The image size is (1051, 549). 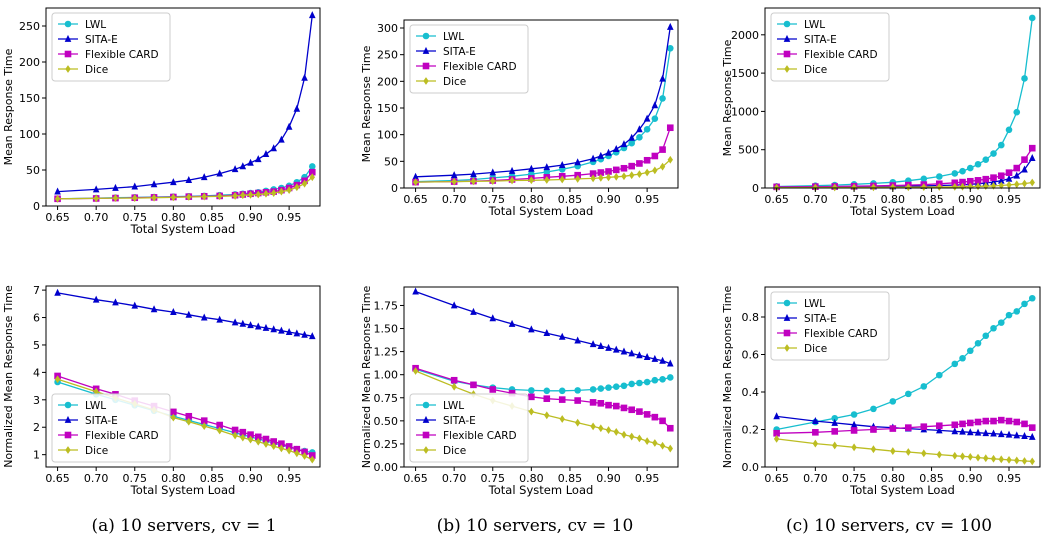 I want to click on x-tick-label: 0.65, so click(x=776, y=478).